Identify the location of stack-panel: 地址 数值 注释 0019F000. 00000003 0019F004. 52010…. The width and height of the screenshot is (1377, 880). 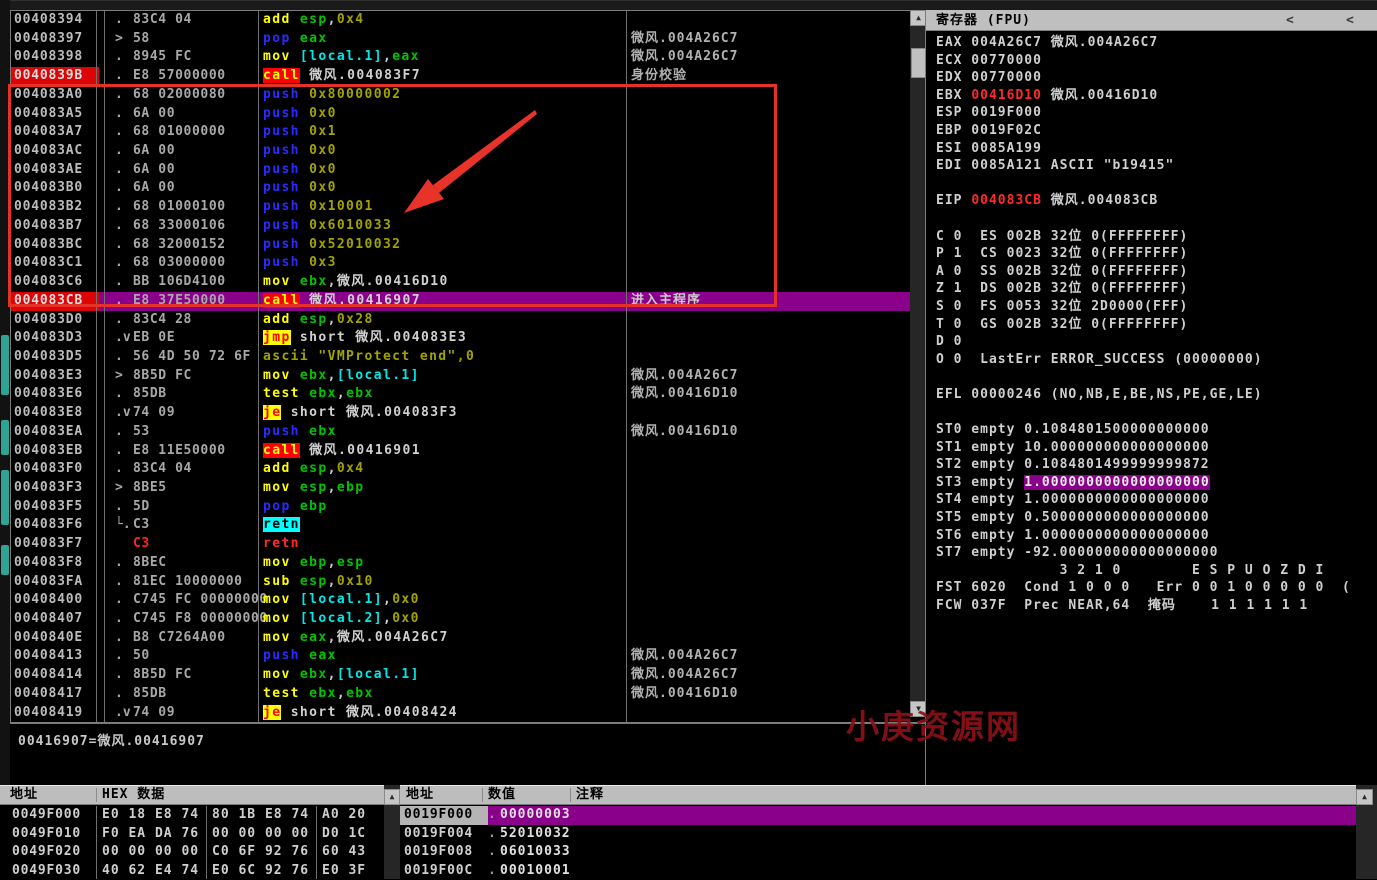
(878, 832).